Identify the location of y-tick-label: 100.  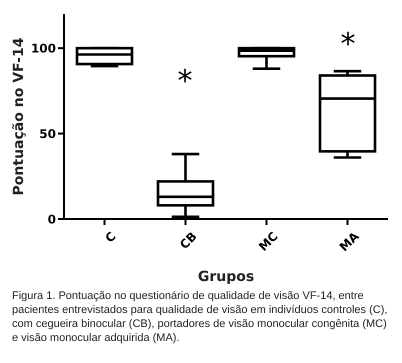
(43, 48).